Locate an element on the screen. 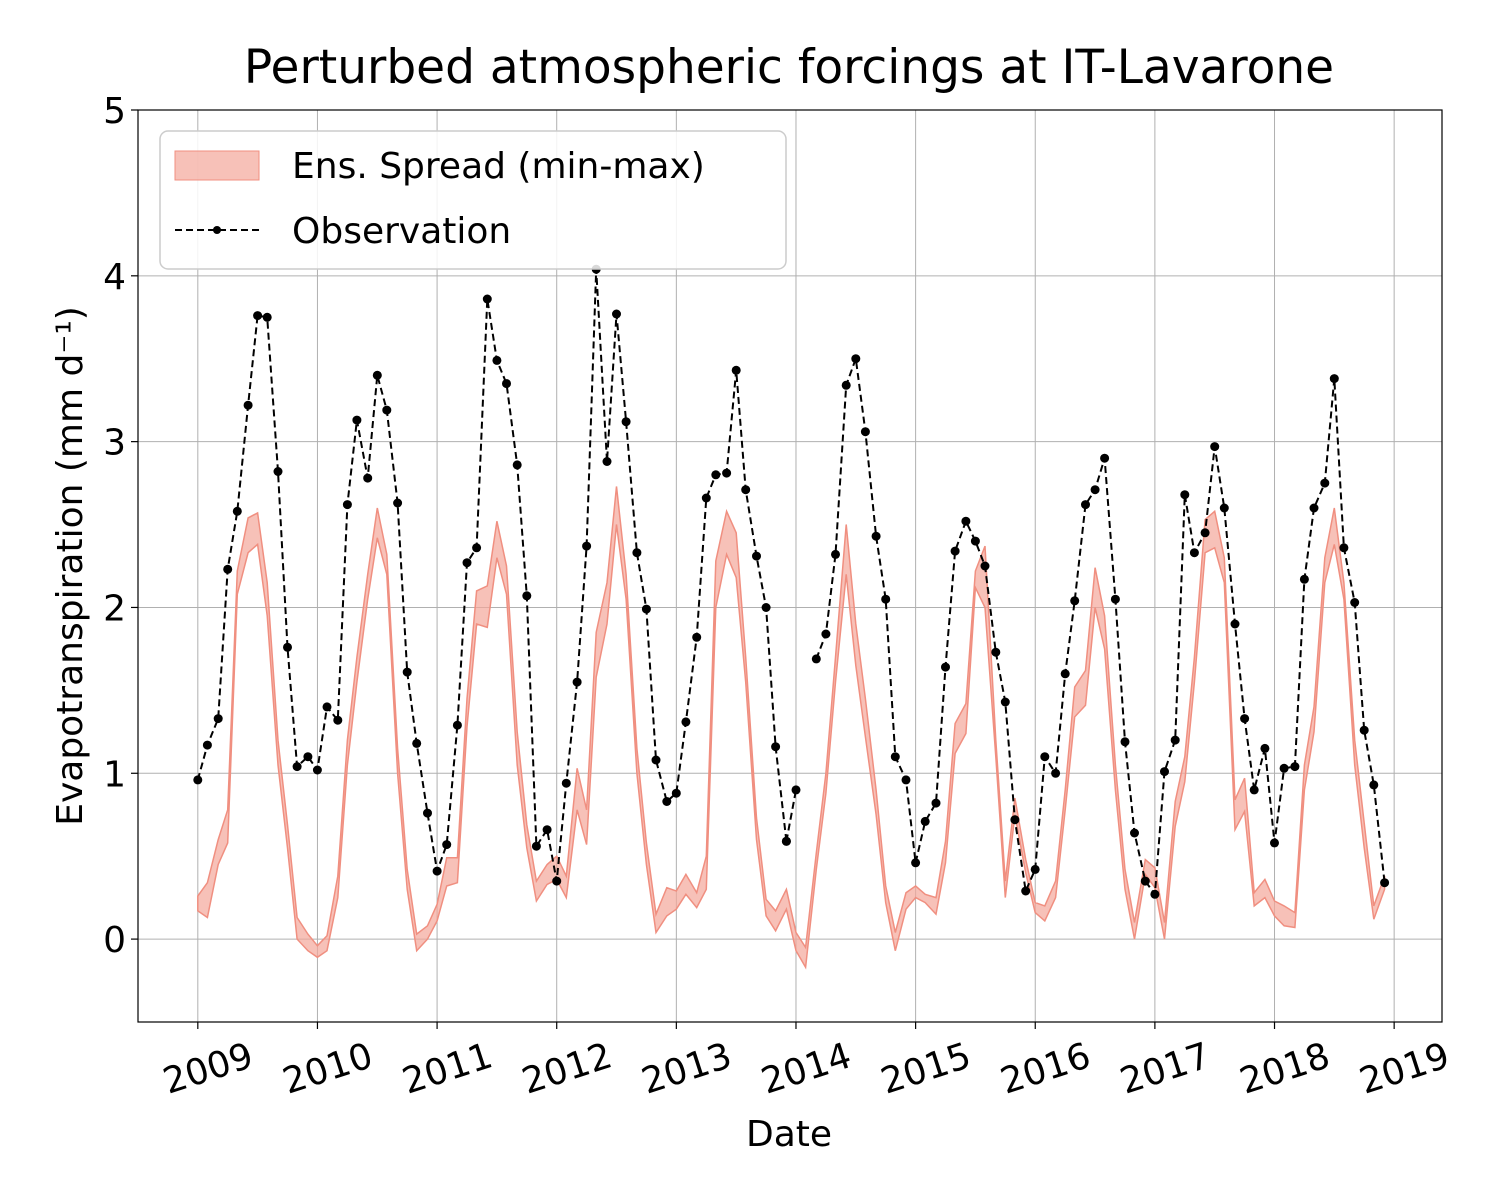  x-tick-label: 2012 is located at coordinates (567, 1068).